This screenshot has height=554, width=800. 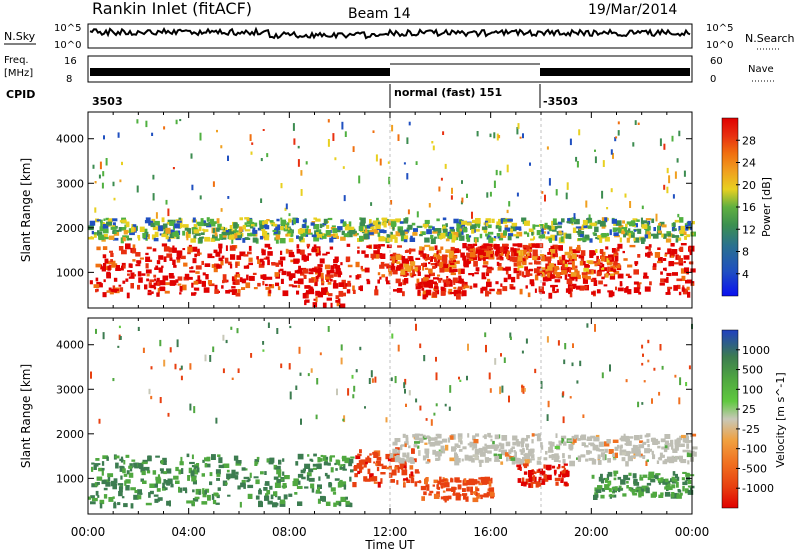 I want to click on y-tick-label: 4000, so click(x=70, y=345).